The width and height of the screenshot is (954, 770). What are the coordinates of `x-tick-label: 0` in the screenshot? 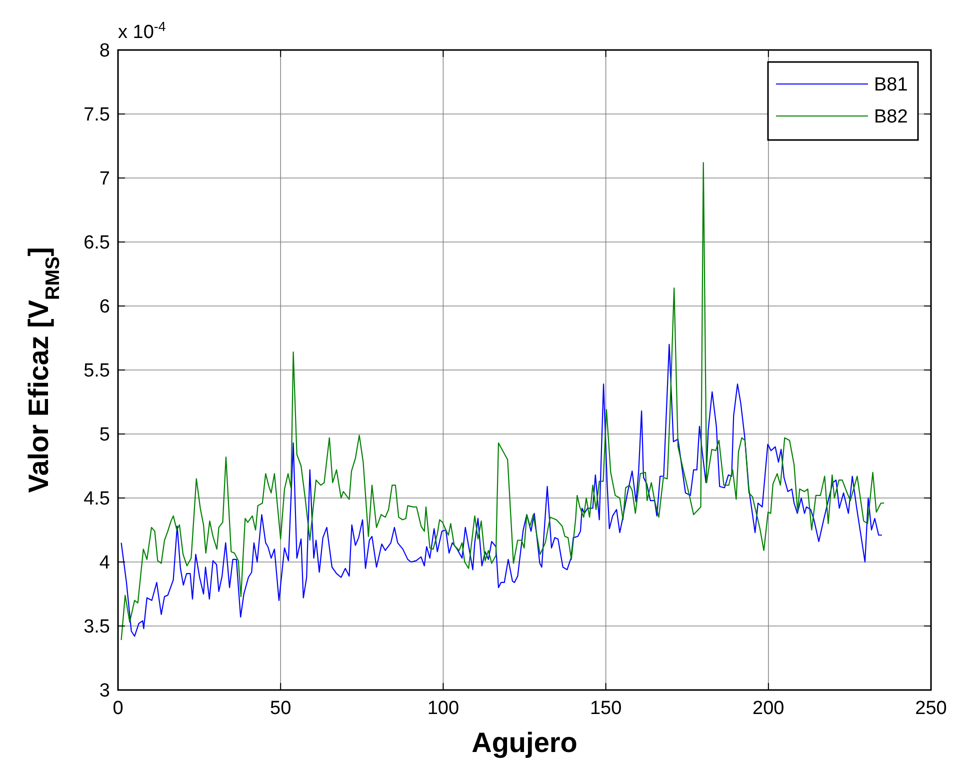 It's located at (118, 708).